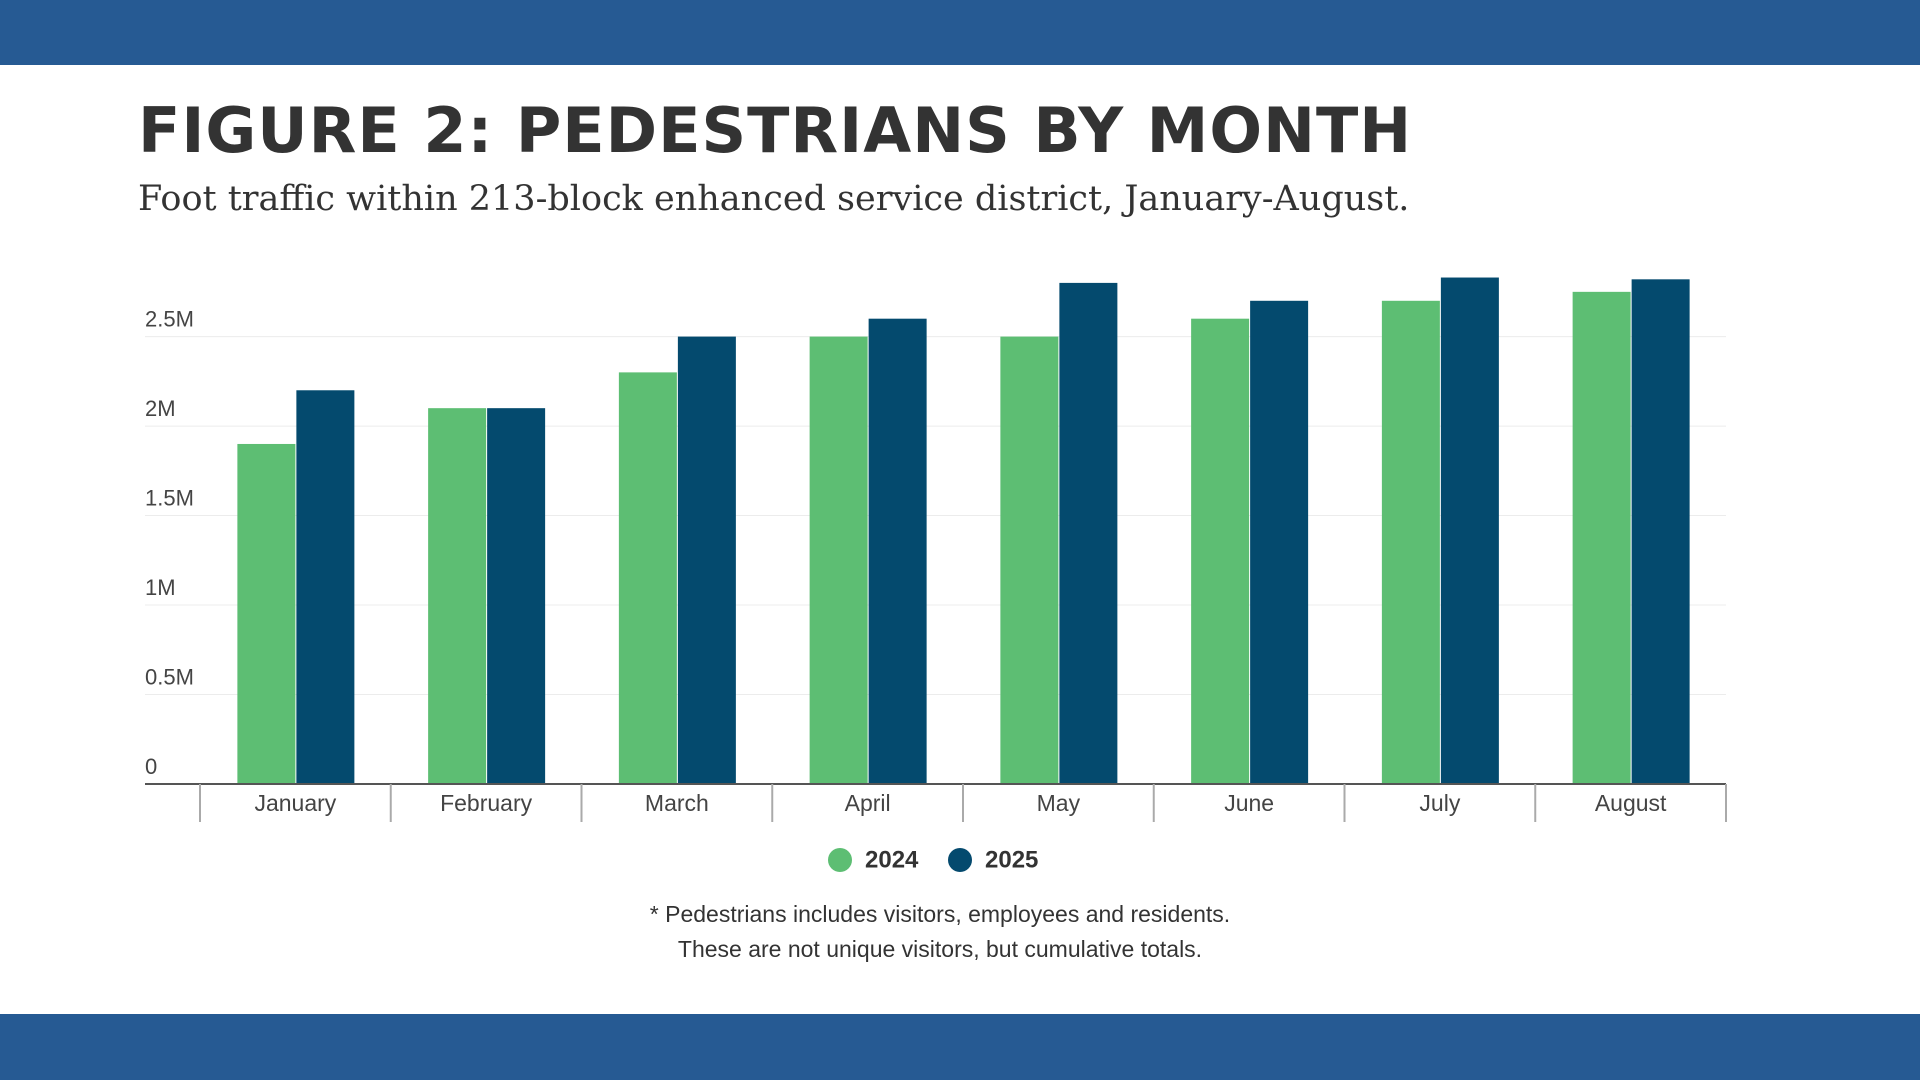 The width and height of the screenshot is (1920, 1080). What do you see at coordinates (892, 859) in the screenshot?
I see `legend-label: 2024` at bounding box center [892, 859].